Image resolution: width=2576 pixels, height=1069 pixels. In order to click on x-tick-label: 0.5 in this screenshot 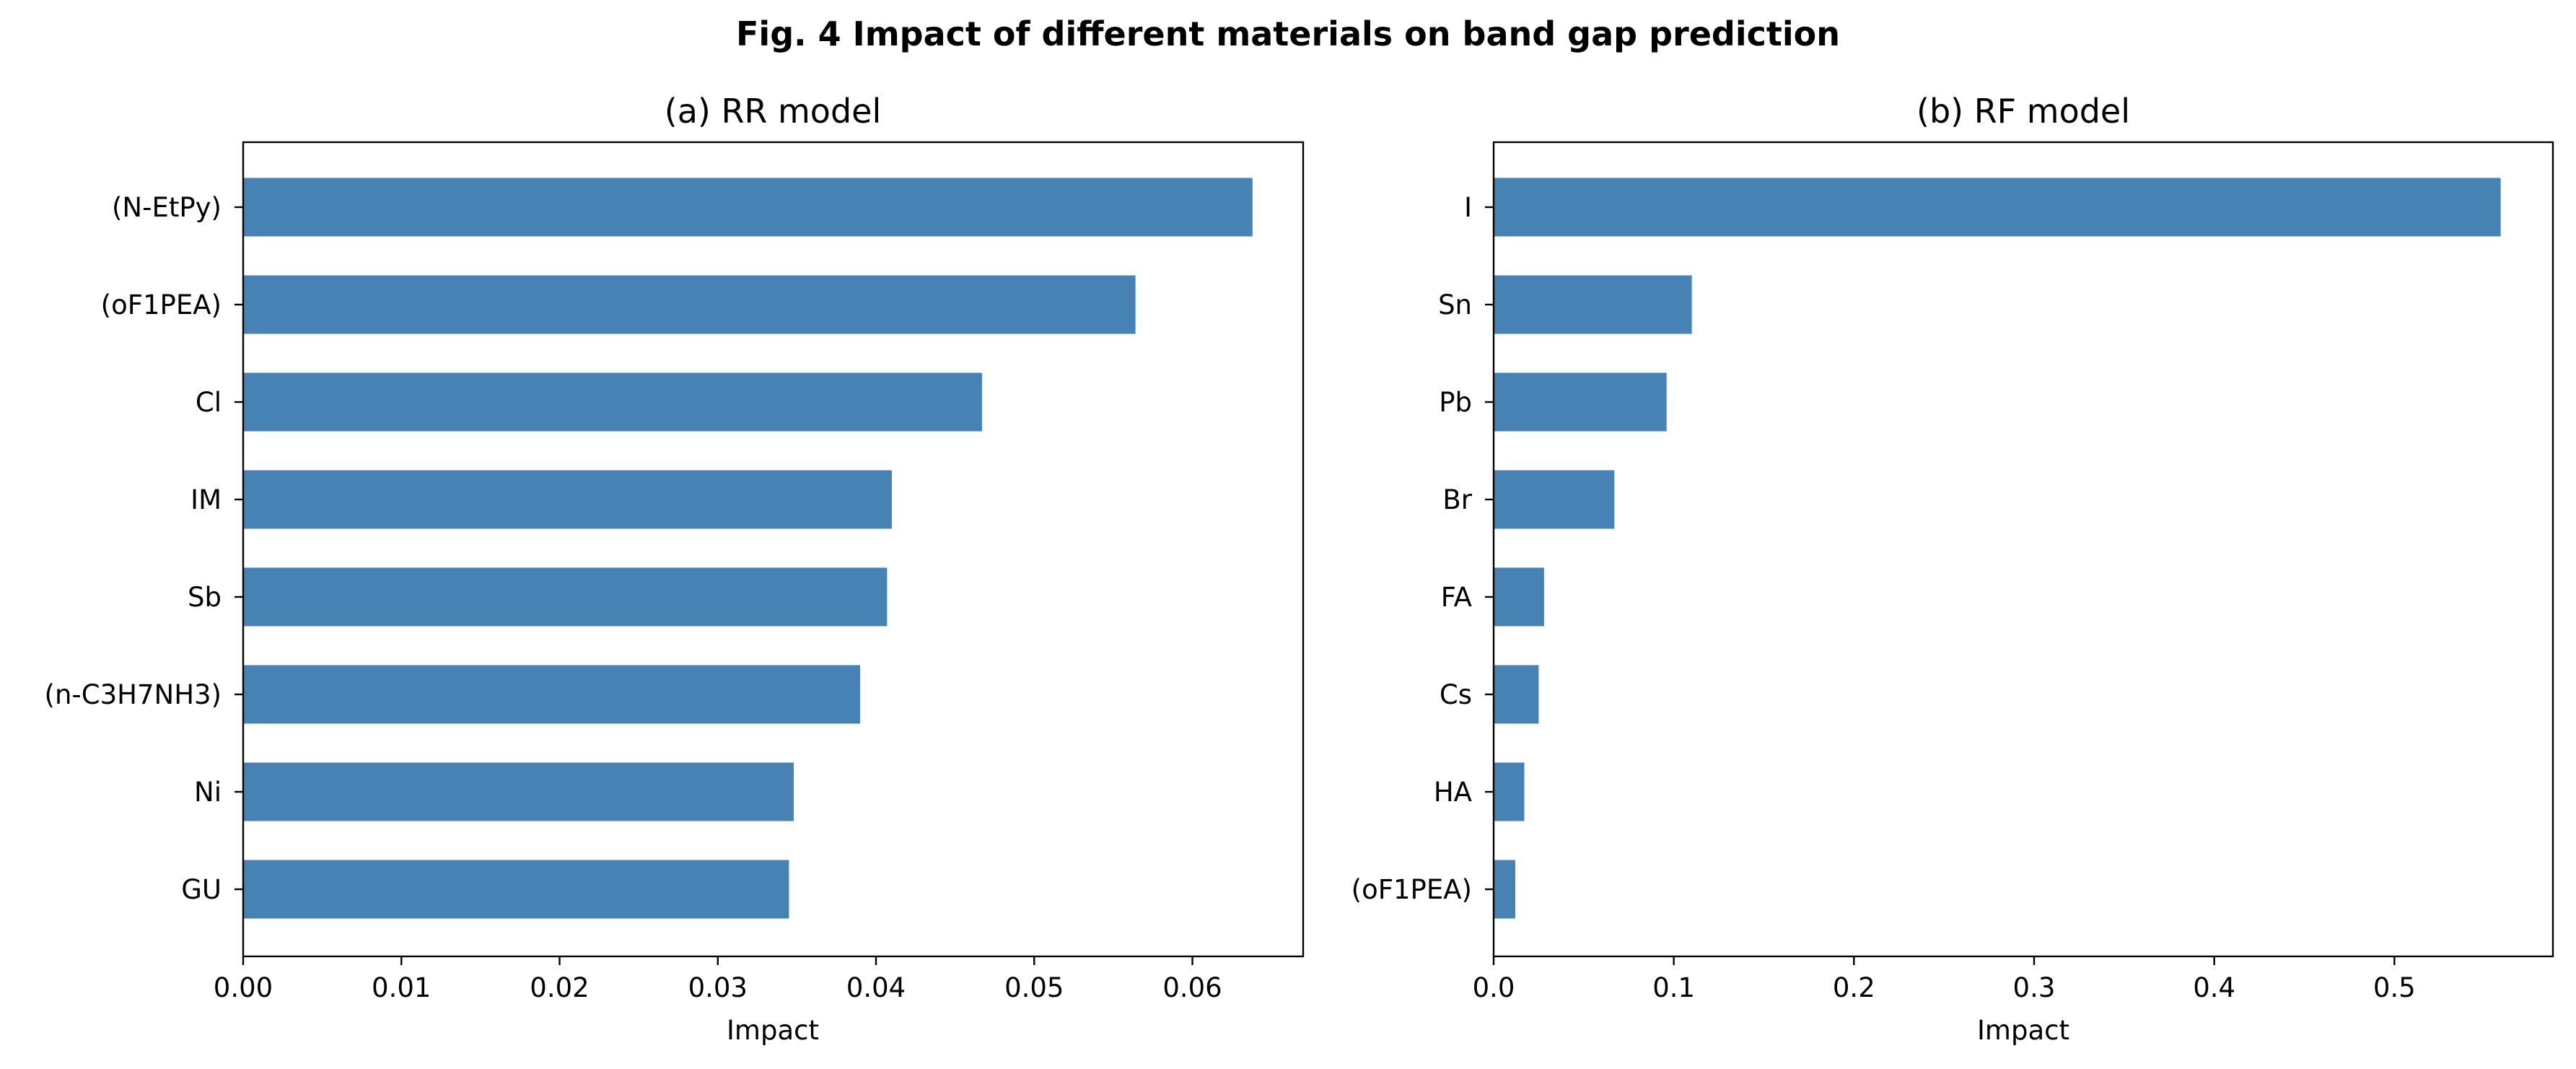, I will do `click(2394, 987)`.